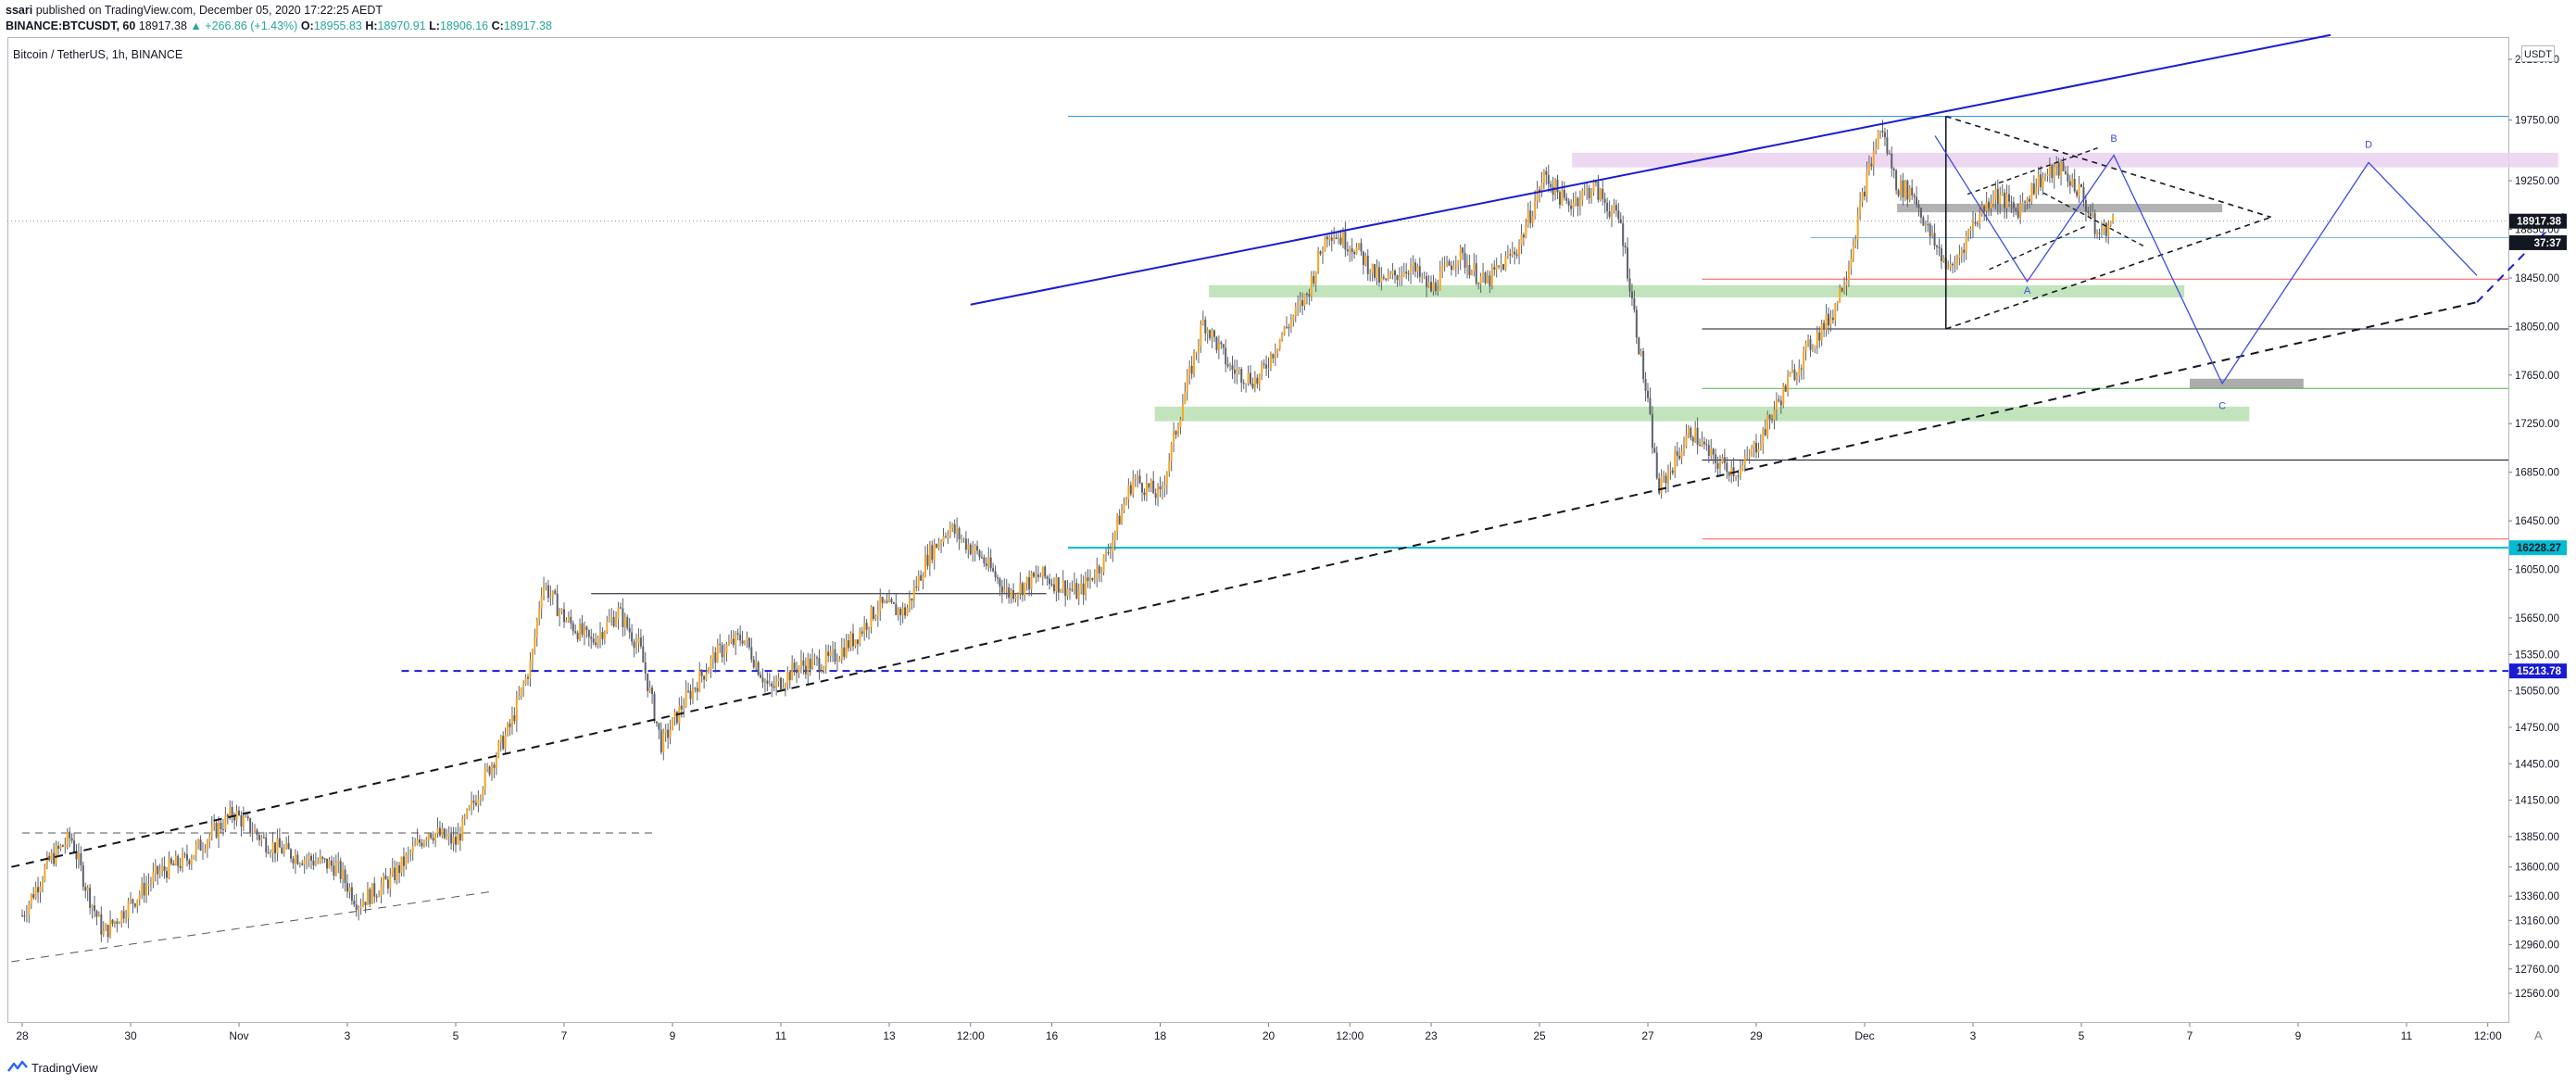 This screenshot has height=1085, width=2576. Describe the element at coordinates (2027, 290) in the screenshot. I see `pattern-label-a: A` at that location.